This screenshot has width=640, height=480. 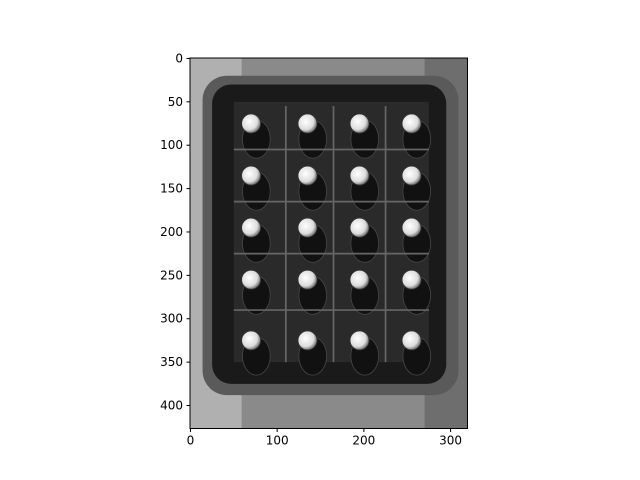 What do you see at coordinates (179, 58) in the screenshot?
I see `y-tick-label: 0` at bounding box center [179, 58].